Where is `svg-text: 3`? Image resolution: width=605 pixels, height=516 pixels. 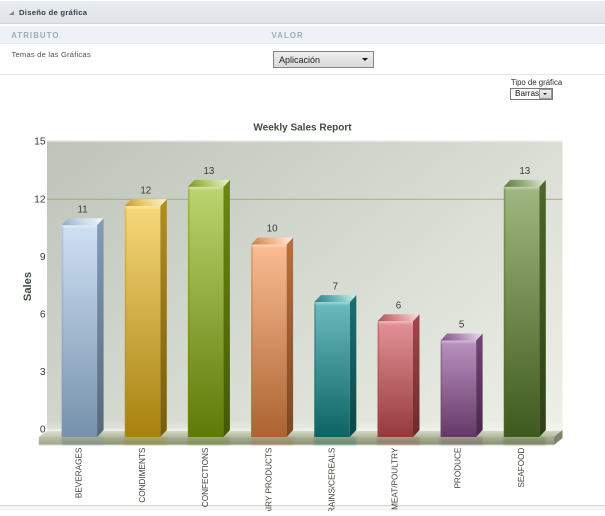 svg-text: 3 is located at coordinates (43, 372).